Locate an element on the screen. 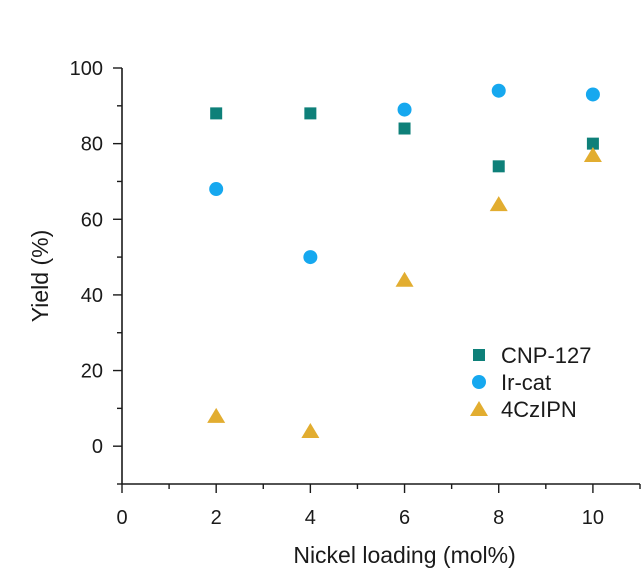 This screenshot has width=641, height=585. y-tick-label: 20 is located at coordinates (92, 372).